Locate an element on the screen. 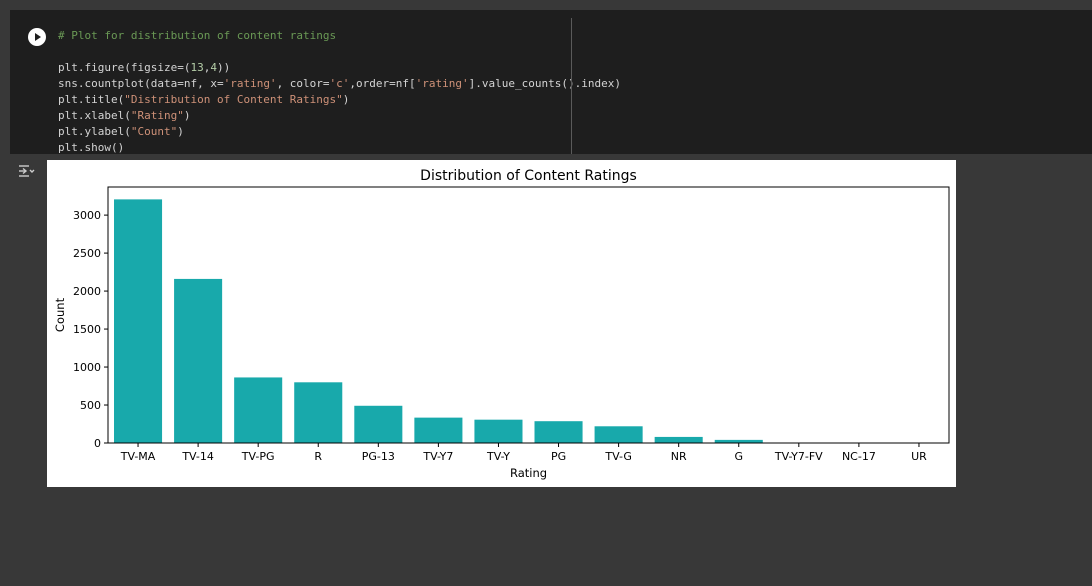  y-tick-label: 2500 is located at coordinates (87, 253).